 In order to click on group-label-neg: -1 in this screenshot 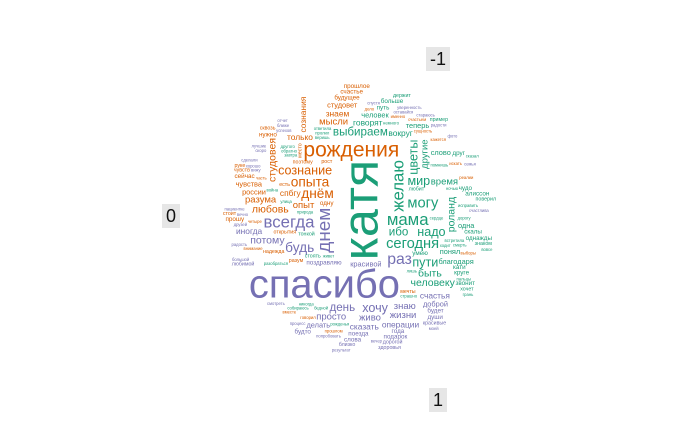, I will do `click(438, 59)`.